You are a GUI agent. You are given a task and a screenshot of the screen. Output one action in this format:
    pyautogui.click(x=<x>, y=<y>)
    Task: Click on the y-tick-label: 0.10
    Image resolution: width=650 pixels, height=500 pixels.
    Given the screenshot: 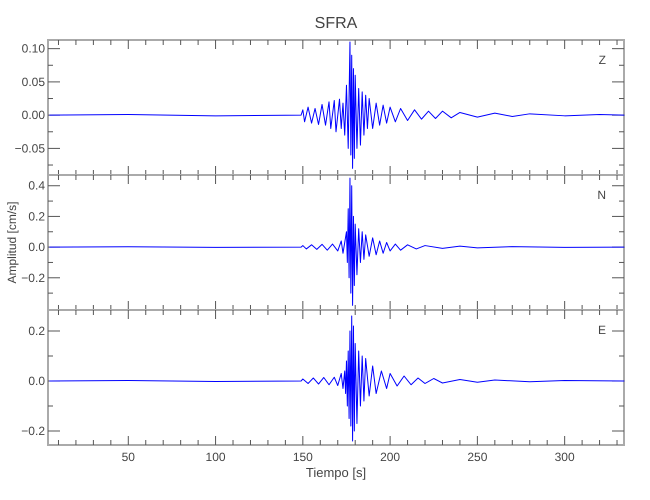 What is the action you would take?
    pyautogui.click(x=34, y=49)
    